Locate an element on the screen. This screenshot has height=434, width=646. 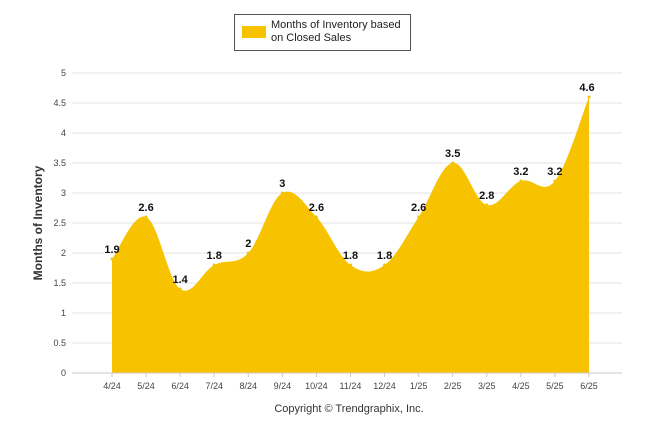
x-tick-label: 6/24 is located at coordinates (180, 386).